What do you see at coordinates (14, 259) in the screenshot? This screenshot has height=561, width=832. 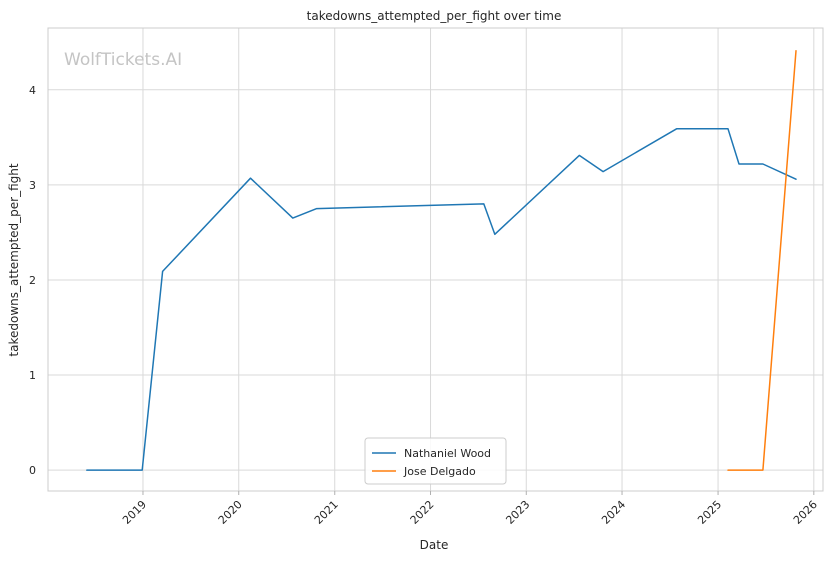 I see `y-axis-label: takedowns_attempted_per_fight` at bounding box center [14, 259].